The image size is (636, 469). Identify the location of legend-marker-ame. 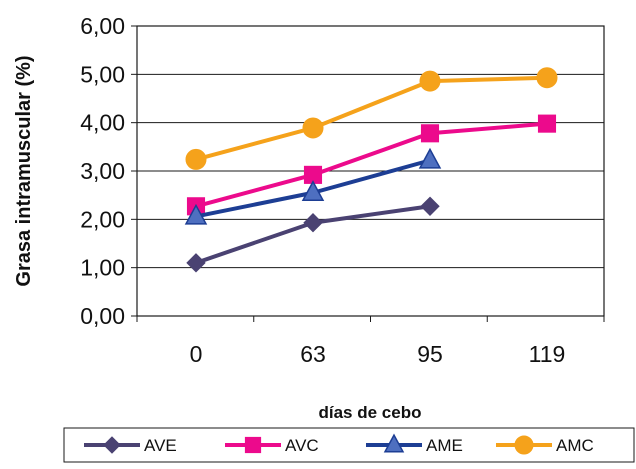
(394, 443).